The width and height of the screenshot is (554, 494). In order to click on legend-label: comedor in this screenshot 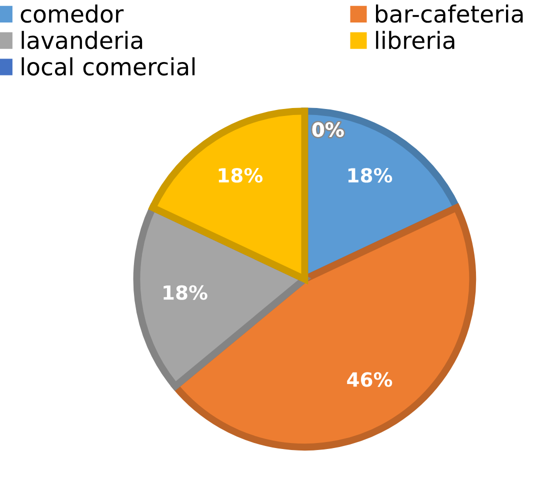, I will do `click(72, 13)`.